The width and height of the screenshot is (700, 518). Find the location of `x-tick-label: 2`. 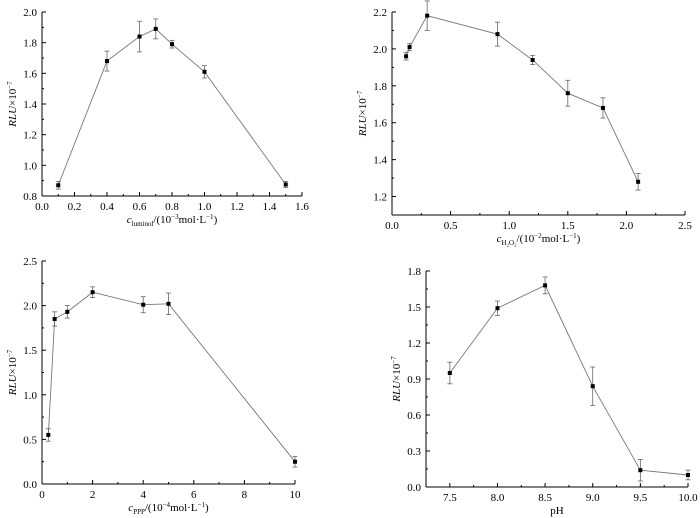

x-tick-label: 2 is located at coordinates (93, 495).